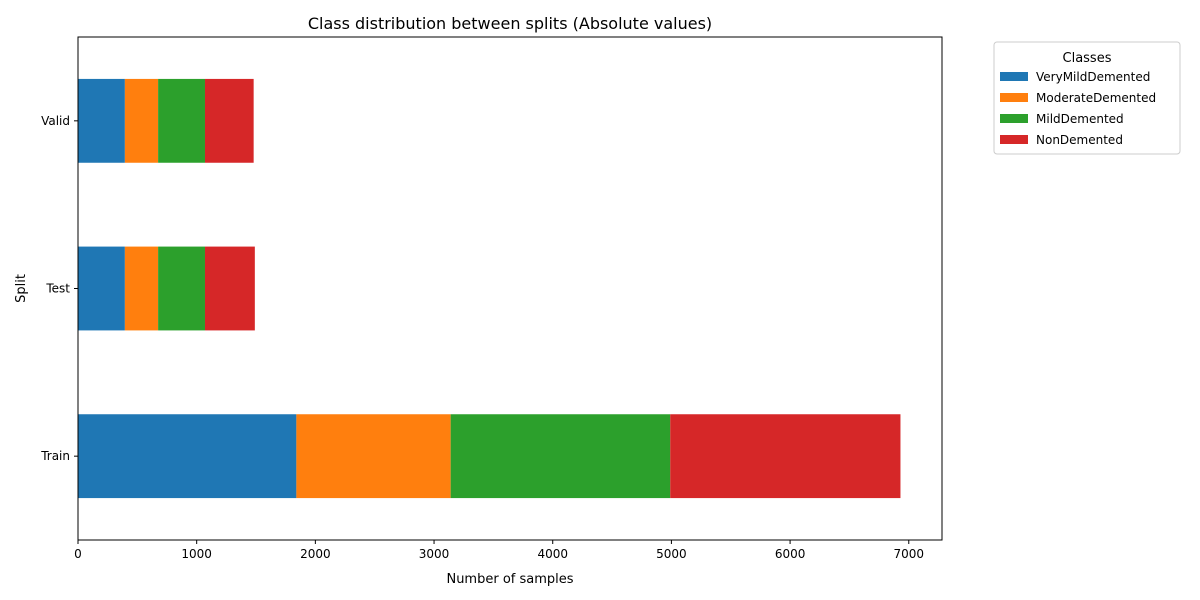 The height and width of the screenshot is (600, 1200). I want to click on x-axis-label: Number of samples, so click(509, 579).